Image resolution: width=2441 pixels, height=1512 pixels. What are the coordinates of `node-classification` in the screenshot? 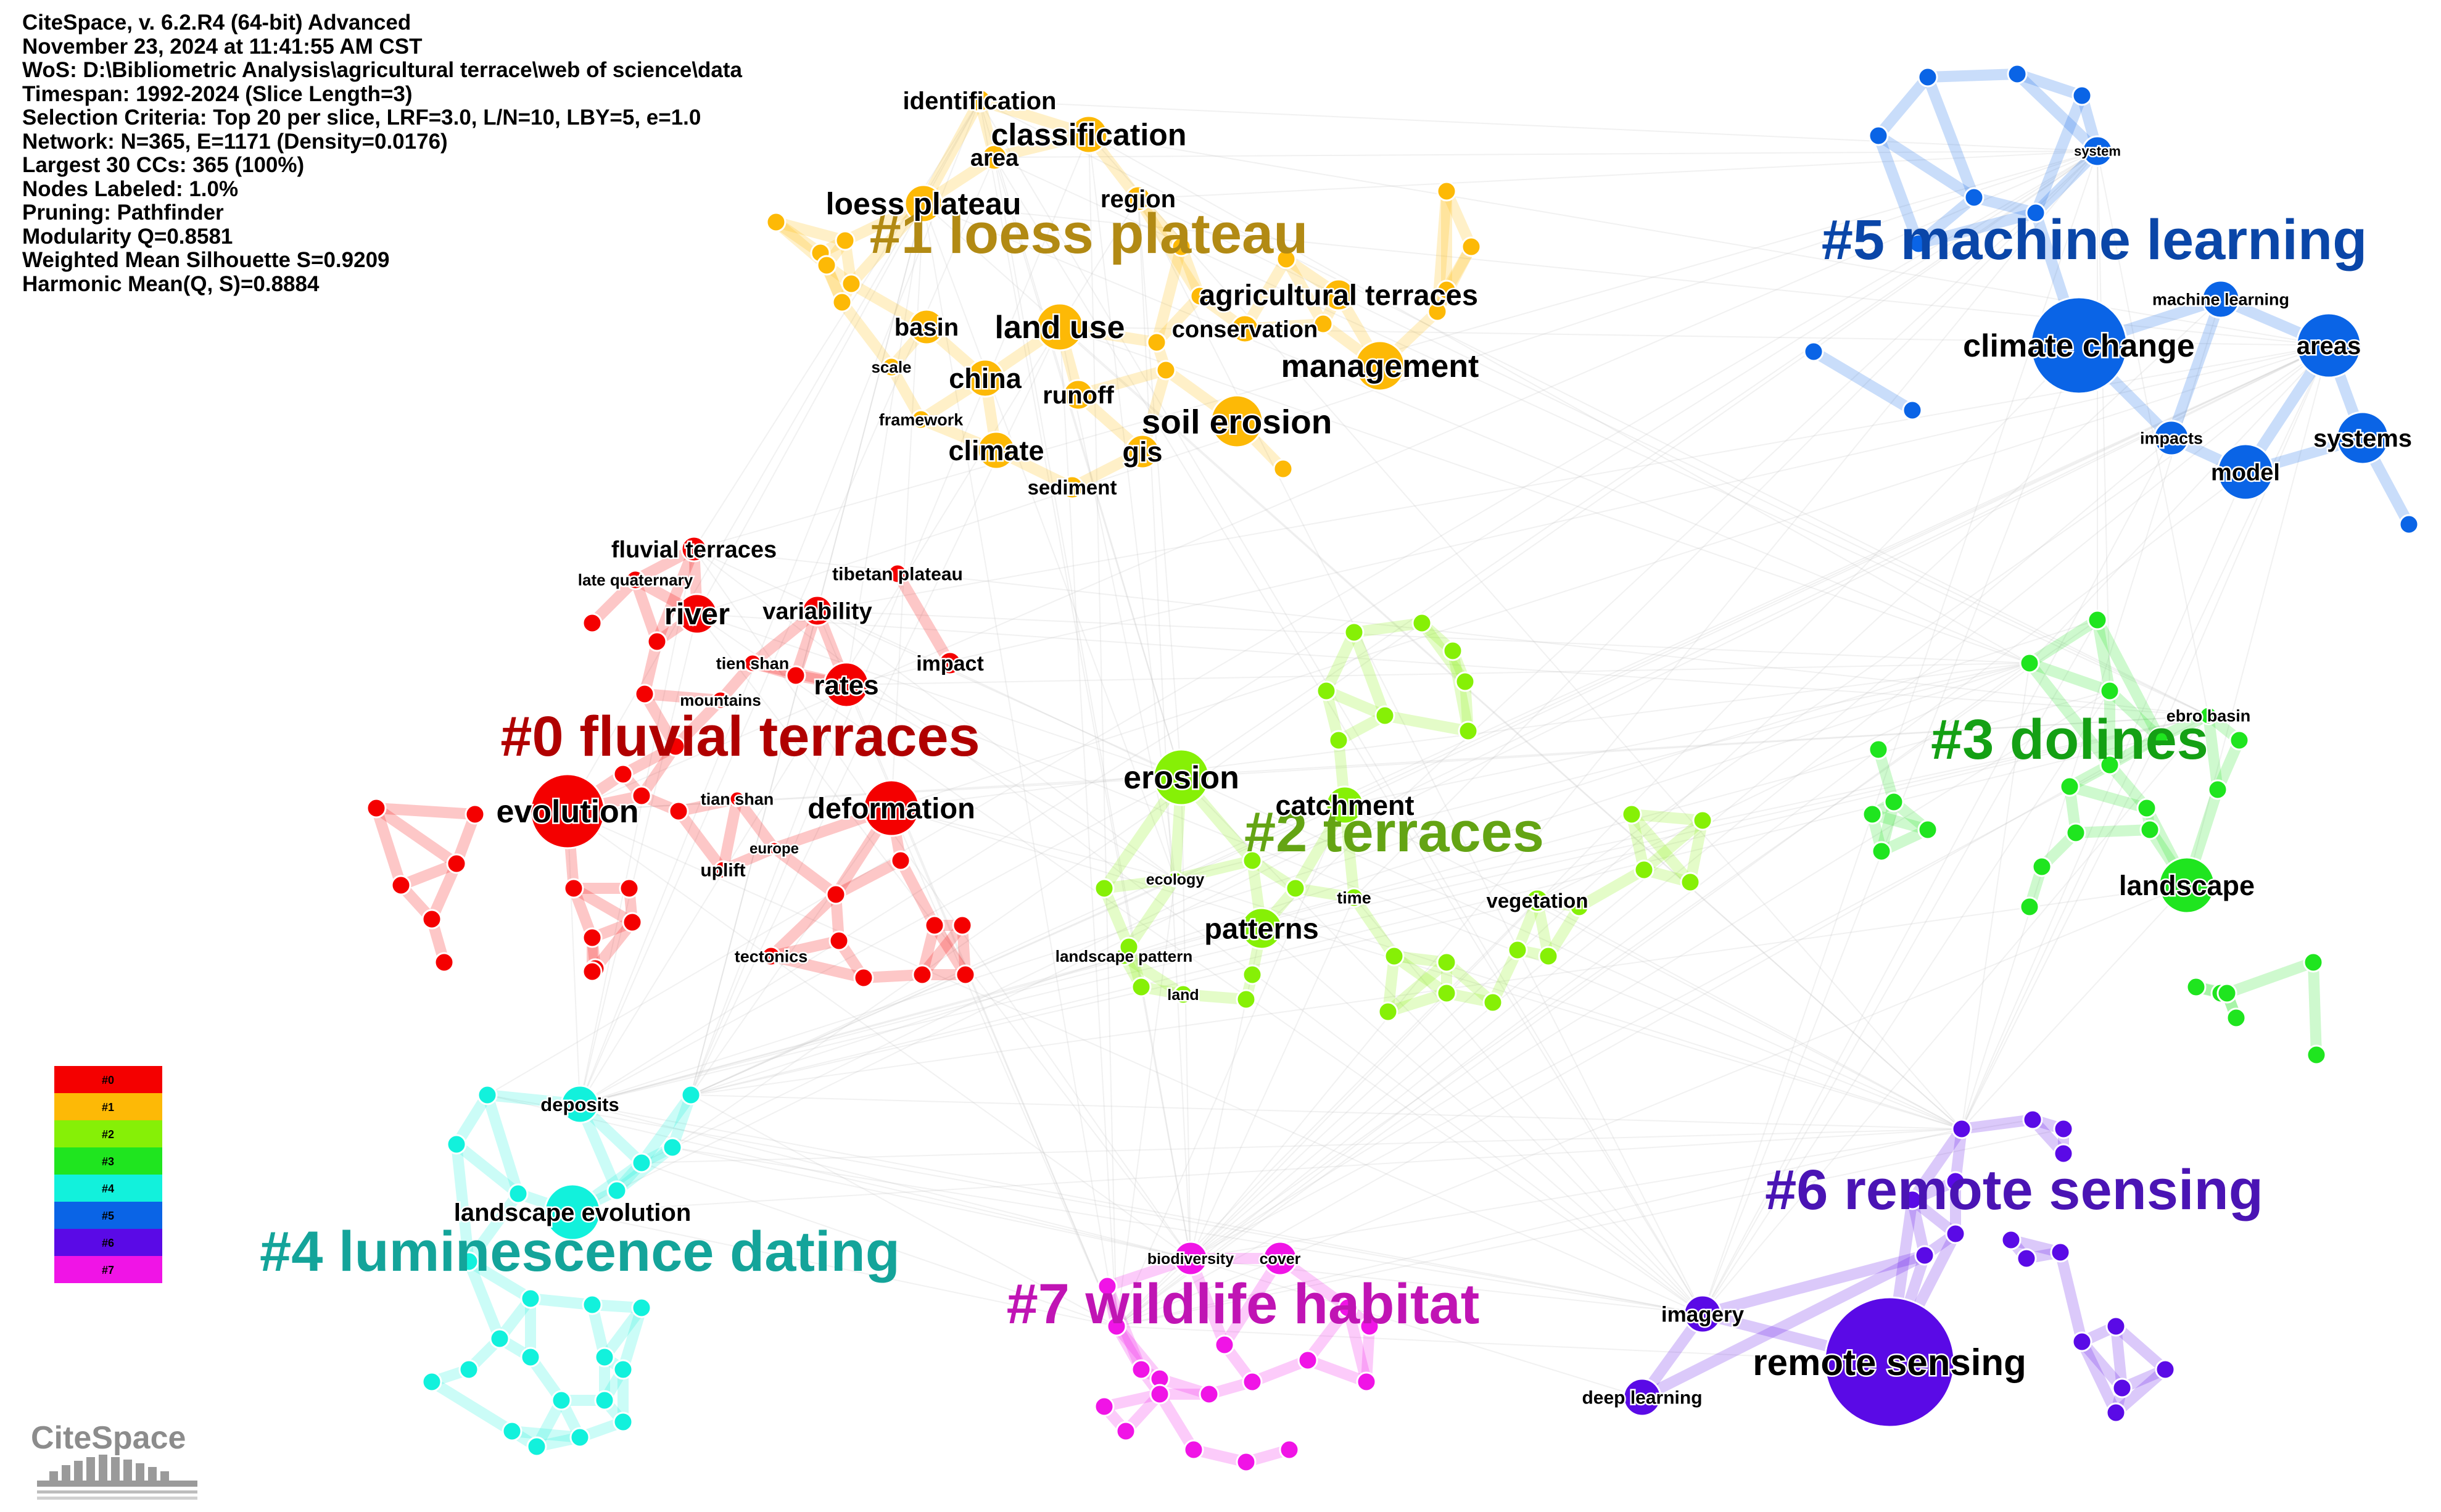 It's located at (1089, 134).